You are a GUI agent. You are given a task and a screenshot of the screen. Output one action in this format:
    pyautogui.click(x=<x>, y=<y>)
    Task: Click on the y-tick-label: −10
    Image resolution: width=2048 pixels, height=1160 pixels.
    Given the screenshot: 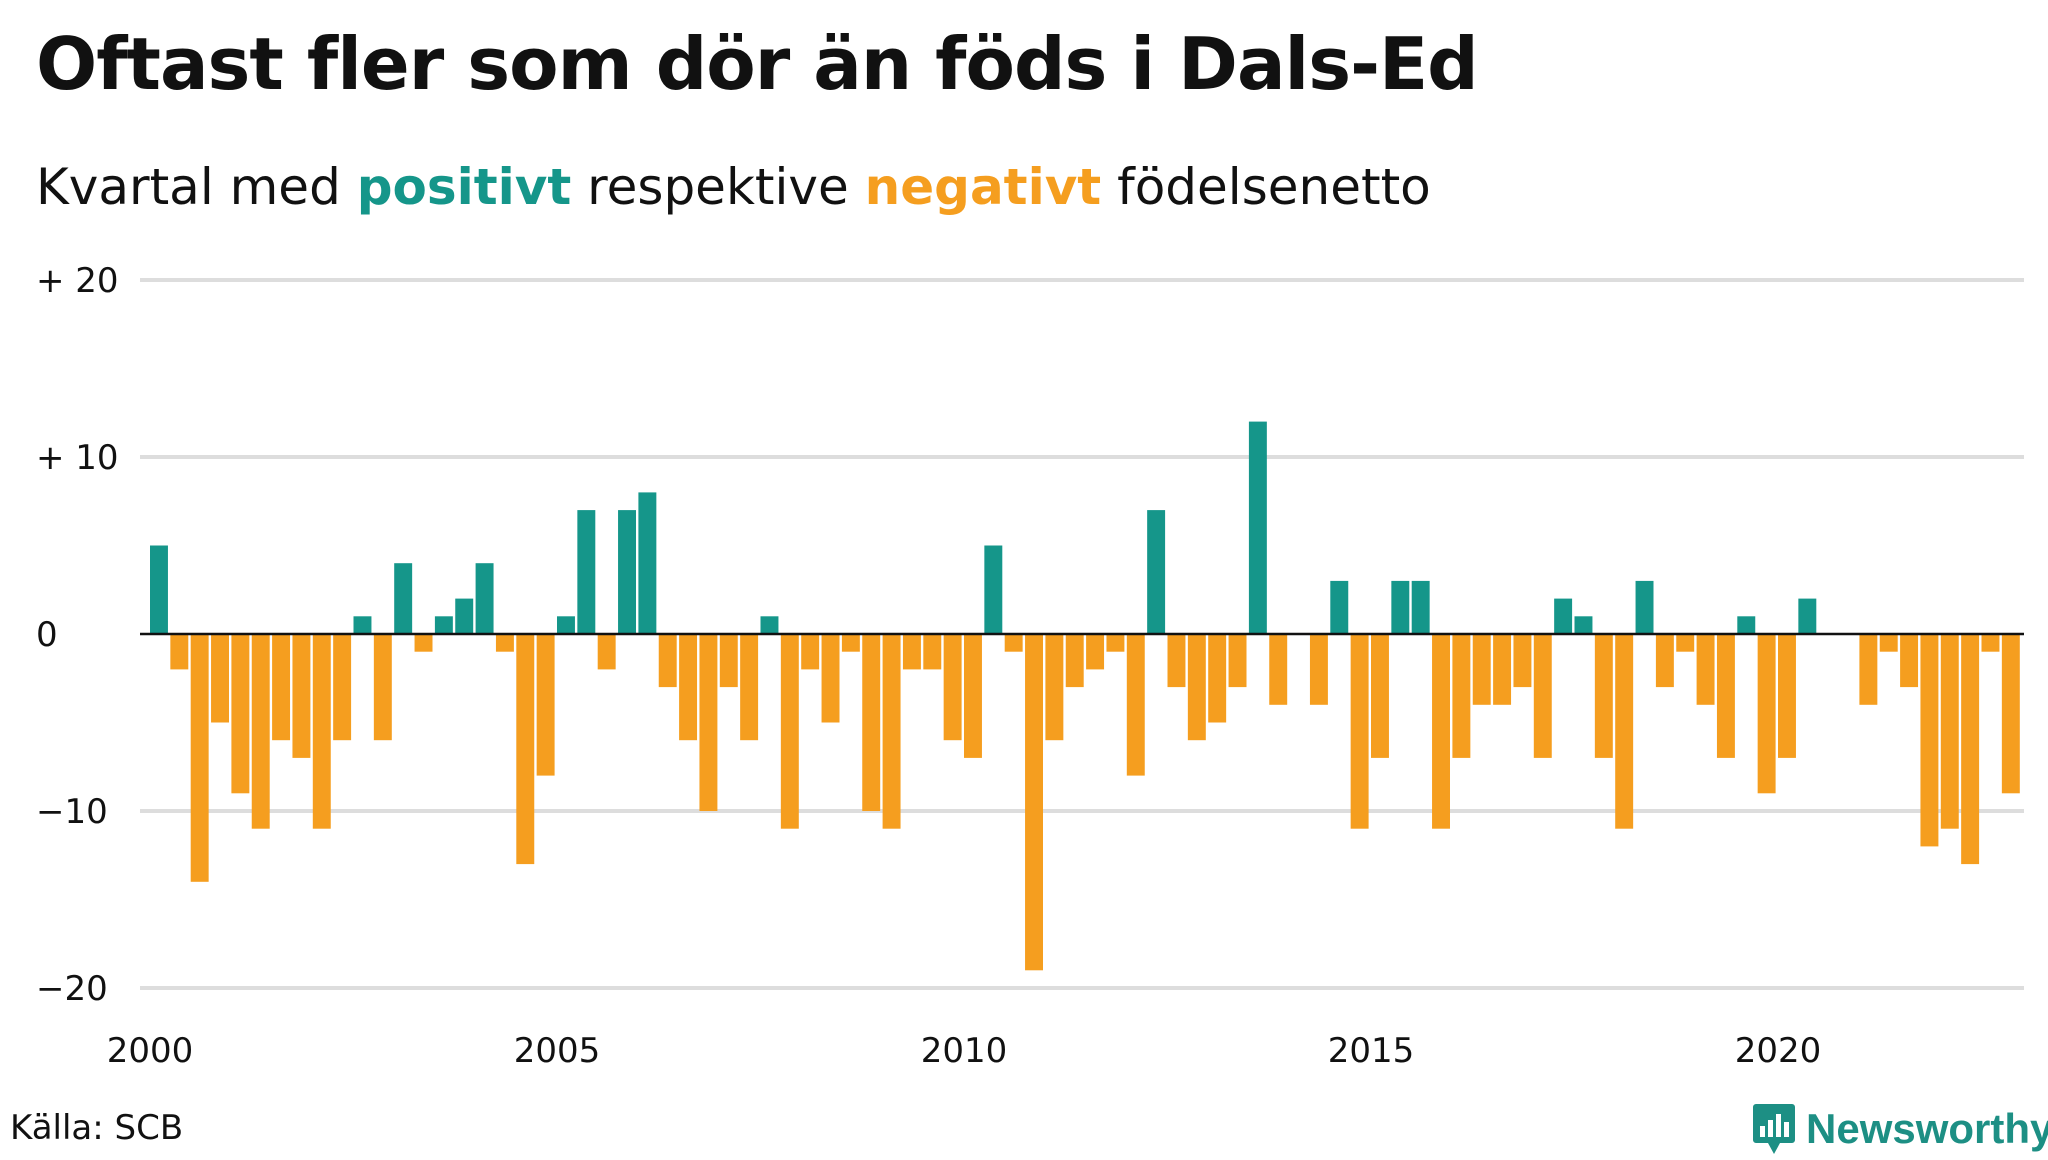 What is the action you would take?
    pyautogui.click(x=72, y=812)
    